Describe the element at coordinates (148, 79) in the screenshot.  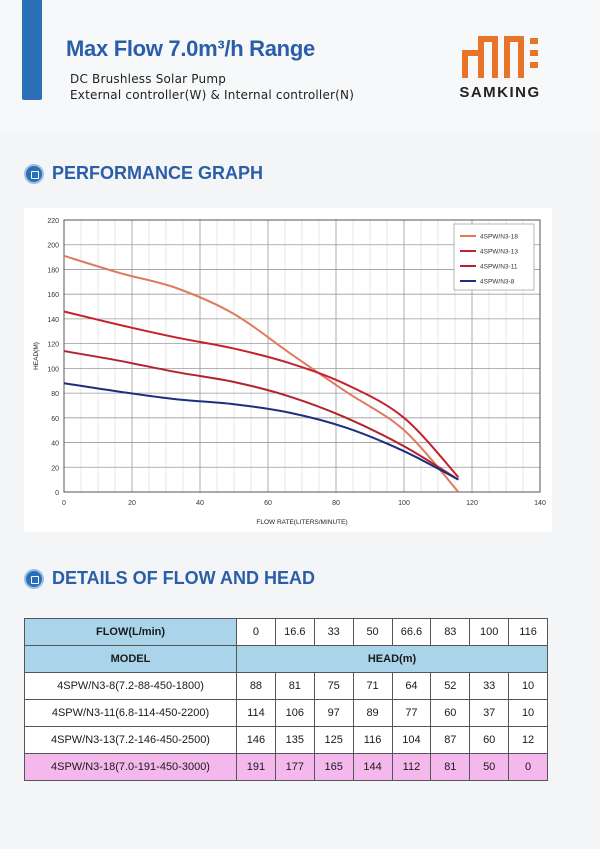
I see `subtitle-line-1: DC Brushless Solar Pump` at that location.